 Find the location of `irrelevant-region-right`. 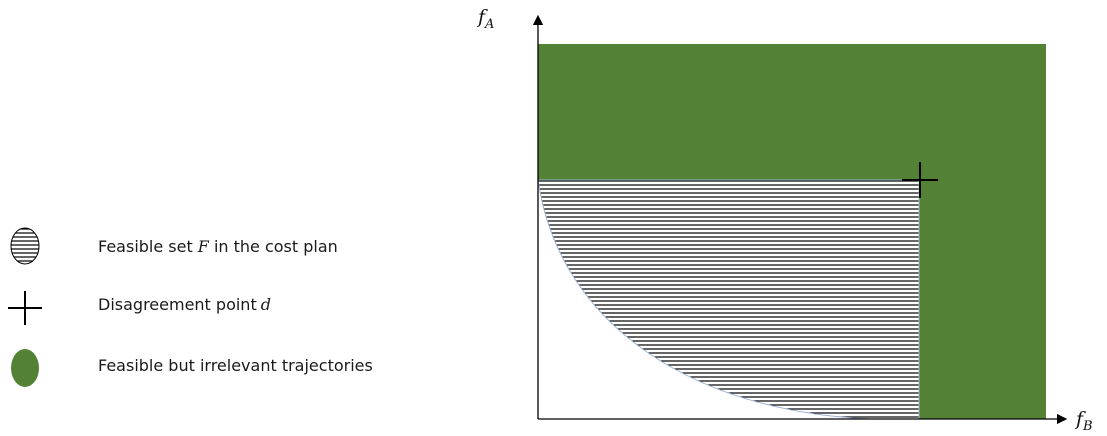

irrelevant-region-right is located at coordinates (982, 298).